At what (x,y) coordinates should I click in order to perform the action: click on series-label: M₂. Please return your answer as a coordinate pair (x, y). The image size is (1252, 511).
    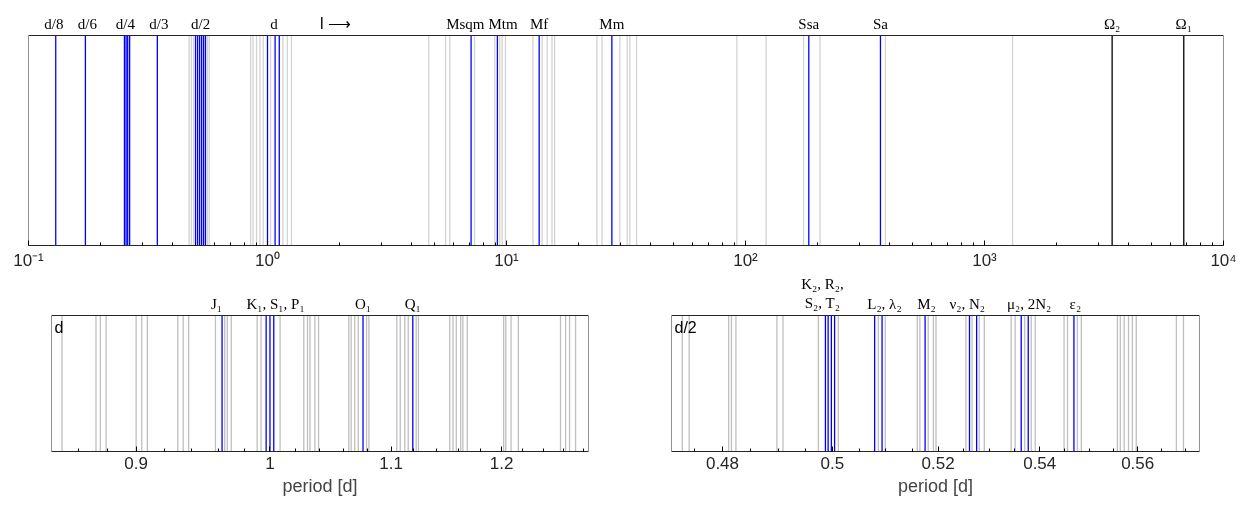
    Looking at the image, I should click on (926, 303).